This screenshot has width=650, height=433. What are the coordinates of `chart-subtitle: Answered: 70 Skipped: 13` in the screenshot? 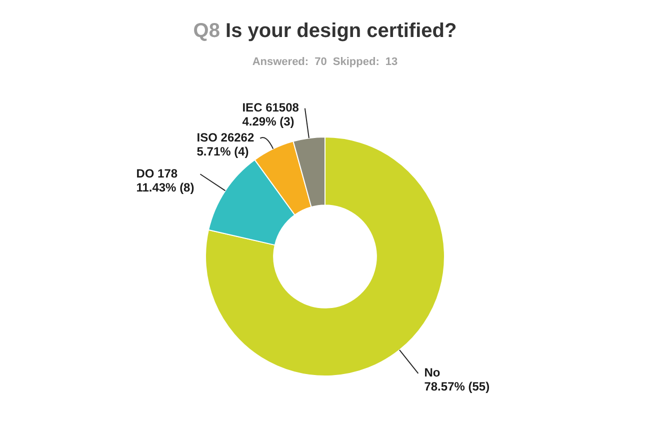 It's located at (325, 62).